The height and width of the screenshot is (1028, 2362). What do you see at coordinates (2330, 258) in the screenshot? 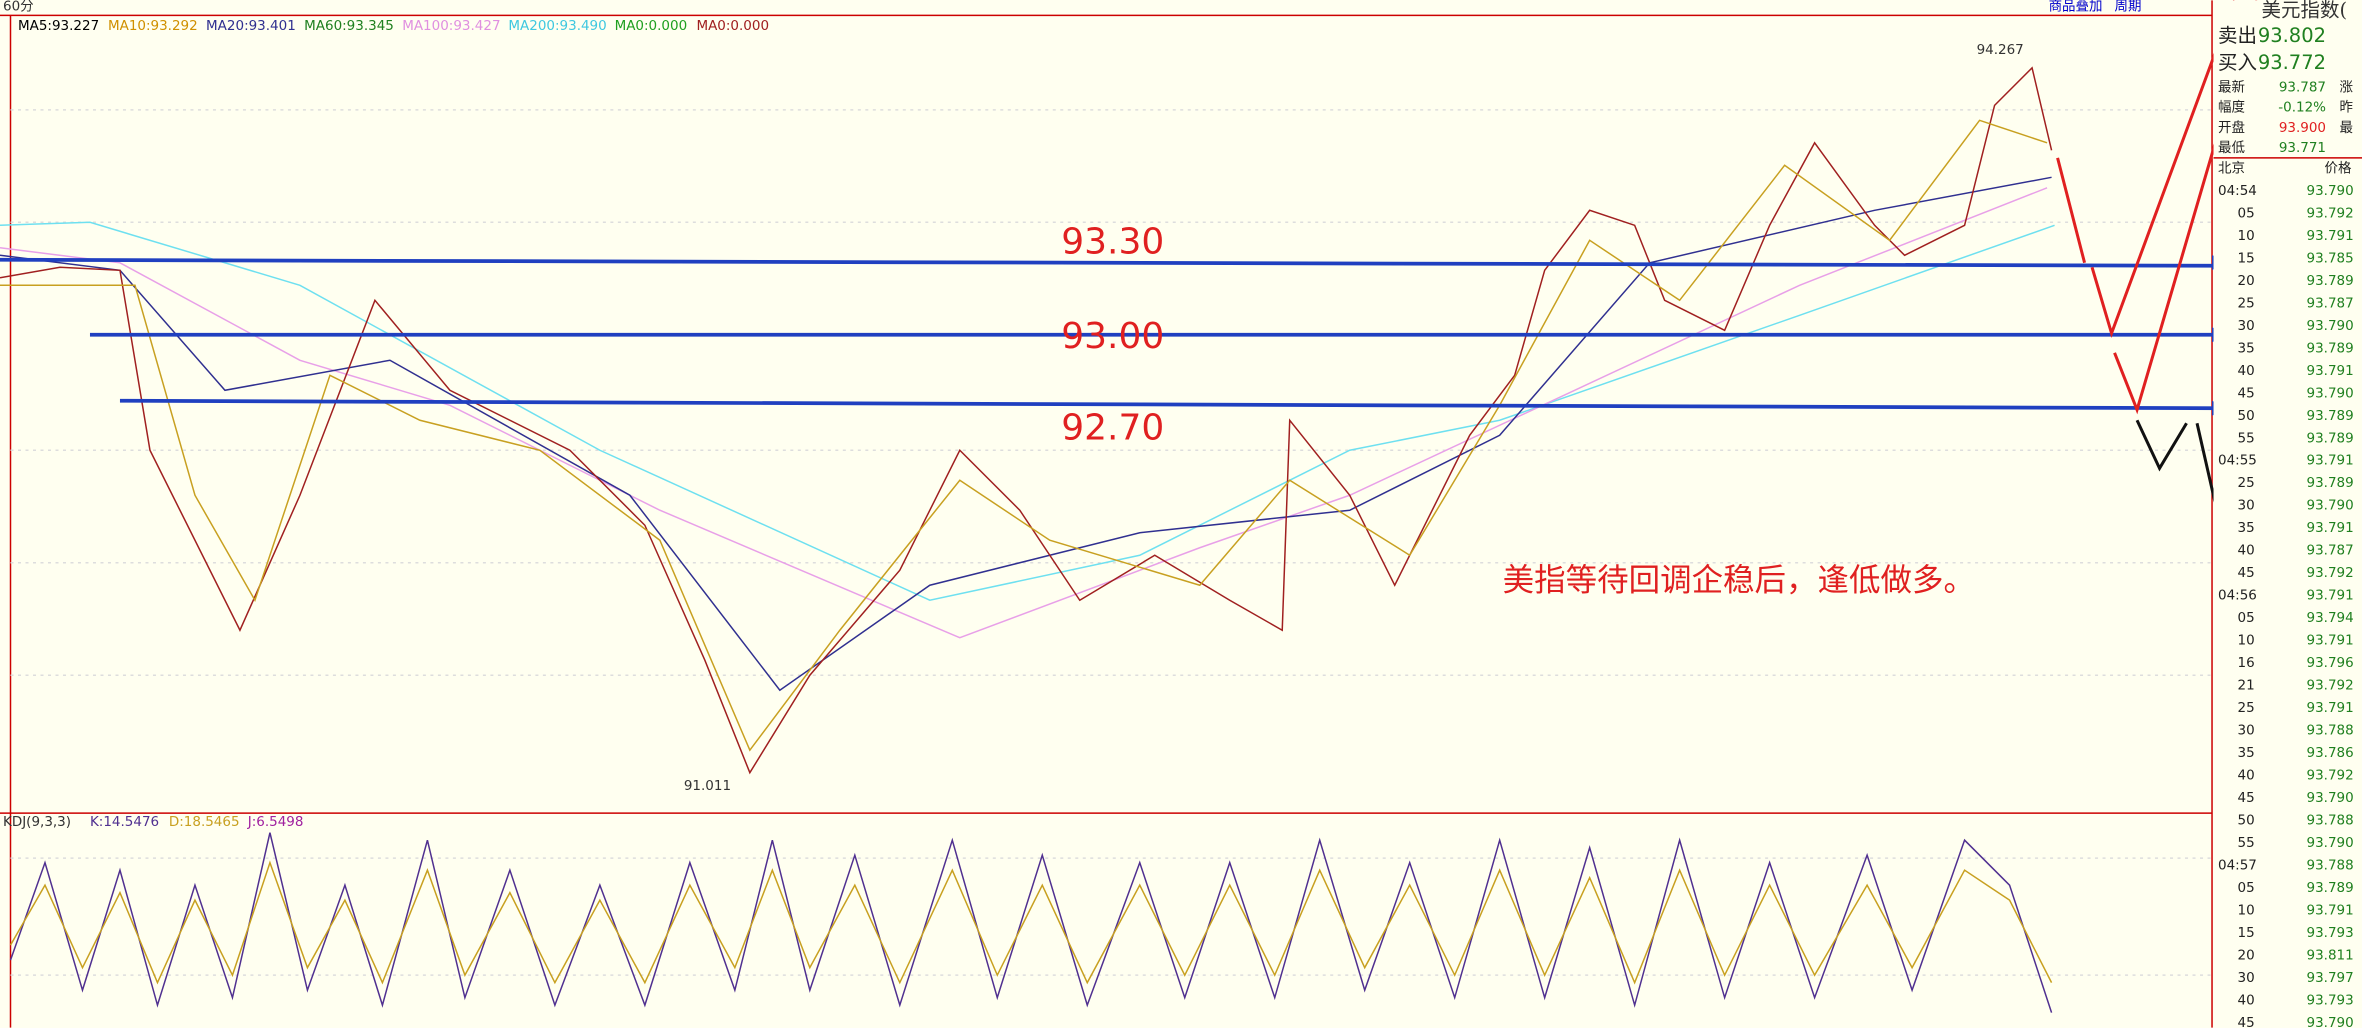
I see `tick-price: 93.785` at bounding box center [2330, 258].